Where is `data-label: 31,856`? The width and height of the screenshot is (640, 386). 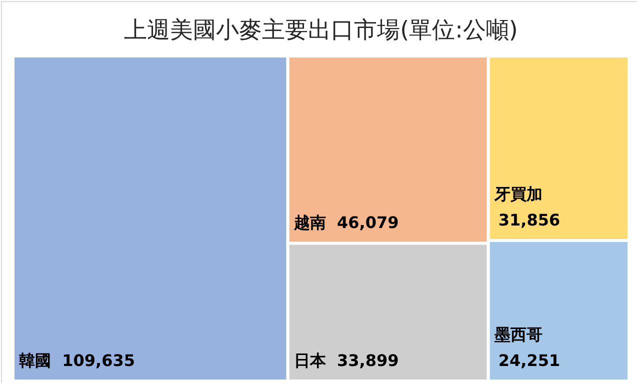
data-label: 31,856 is located at coordinates (529, 220).